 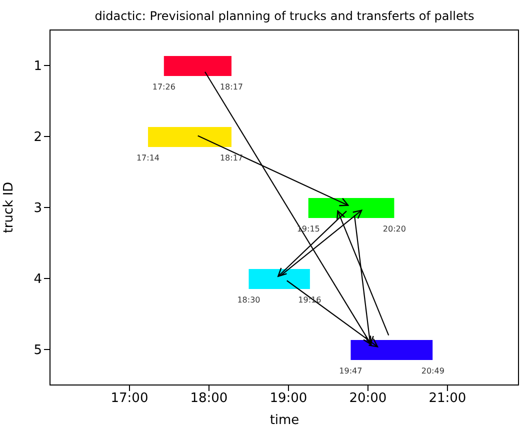 What do you see at coordinates (9, 208) in the screenshot?
I see `y-axis-title: truck ID` at bounding box center [9, 208].